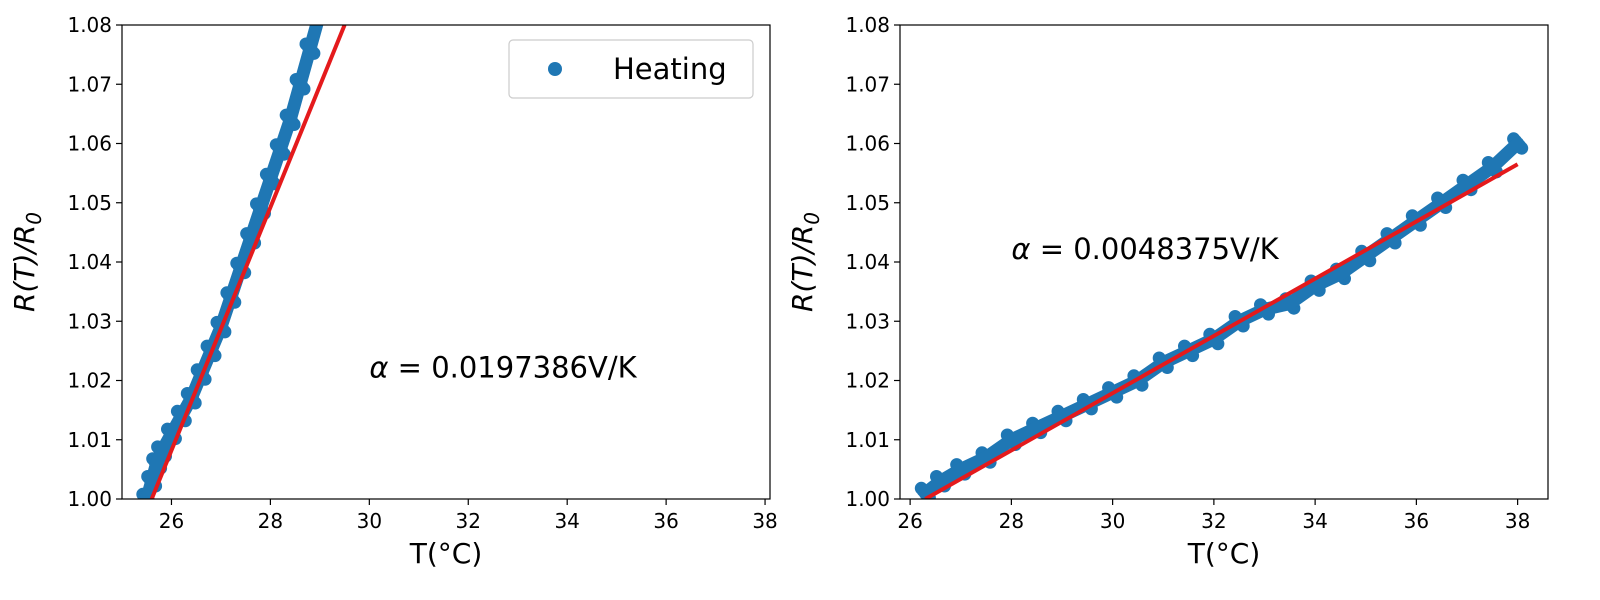  I want to click on legend: Heating, so click(631, 69).